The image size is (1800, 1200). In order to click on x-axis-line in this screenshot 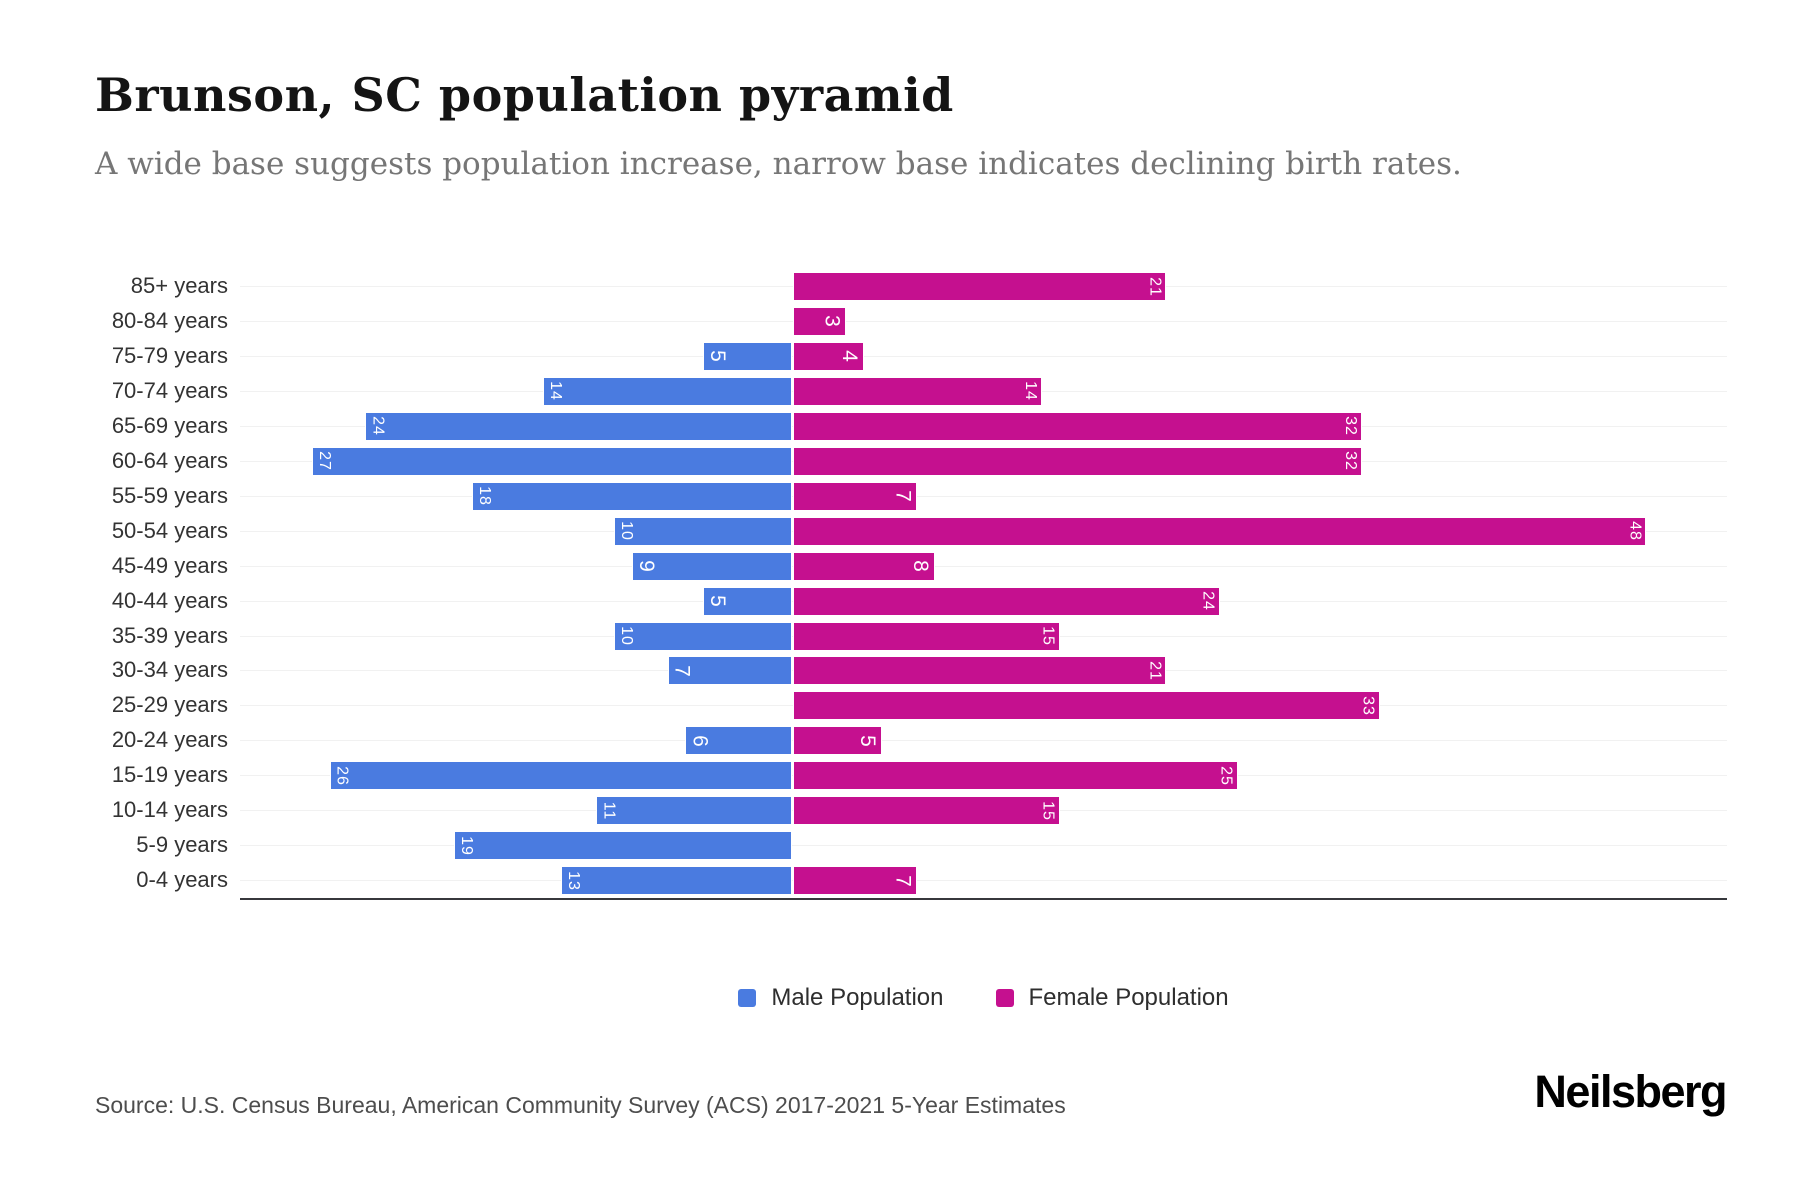, I will do `click(983, 899)`.